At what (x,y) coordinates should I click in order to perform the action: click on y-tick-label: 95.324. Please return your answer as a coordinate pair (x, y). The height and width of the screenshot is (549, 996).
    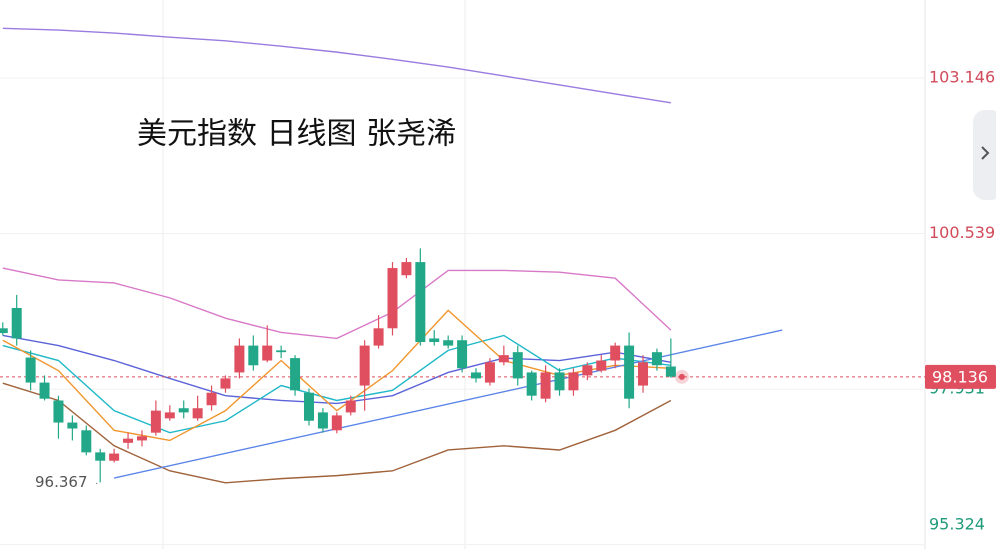
    Looking at the image, I should click on (957, 524).